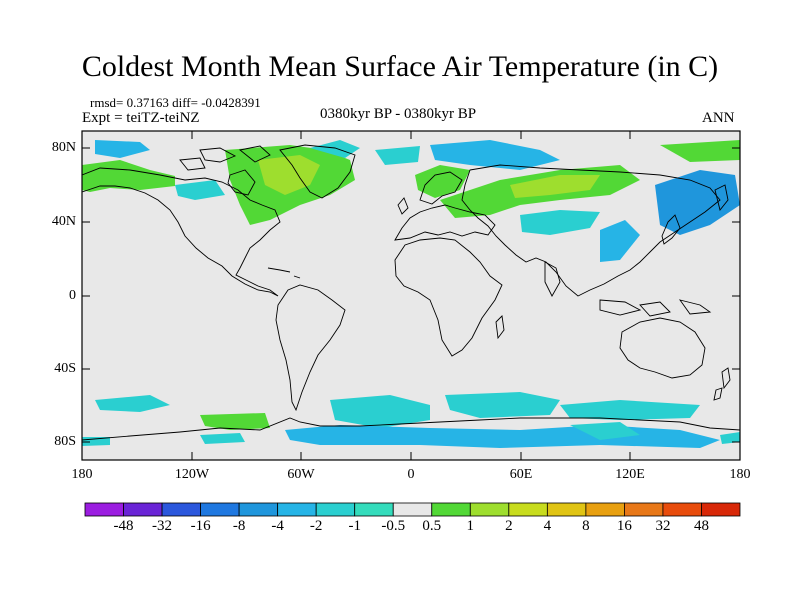 Image resolution: width=800 pixels, height=600 pixels. Describe the element at coordinates (630, 474) in the screenshot. I see `lon-label: 120E` at that location.